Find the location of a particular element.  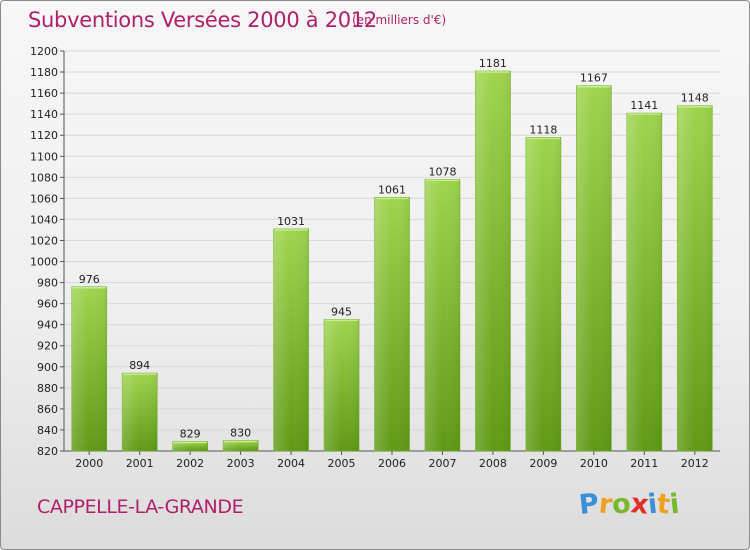

x-tick-label: 2009 is located at coordinates (543, 463).